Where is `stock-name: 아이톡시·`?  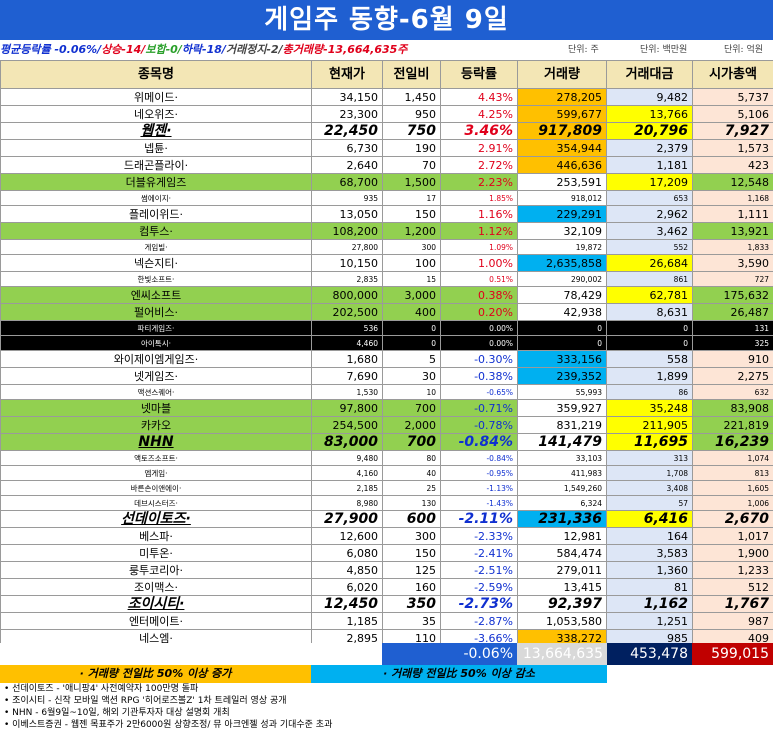 stock-name: 아이톡시· is located at coordinates (156, 343).